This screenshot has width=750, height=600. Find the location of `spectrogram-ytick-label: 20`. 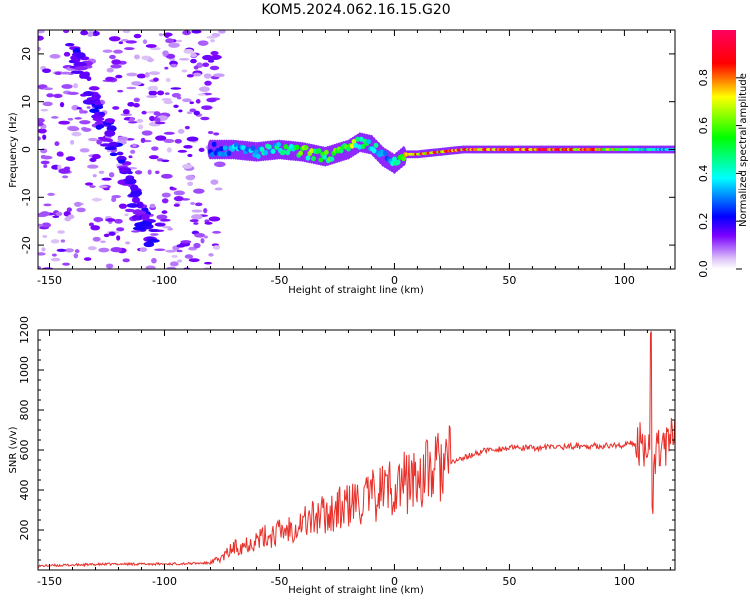

spectrogram-ytick-label: 20 is located at coordinates (26, 54).